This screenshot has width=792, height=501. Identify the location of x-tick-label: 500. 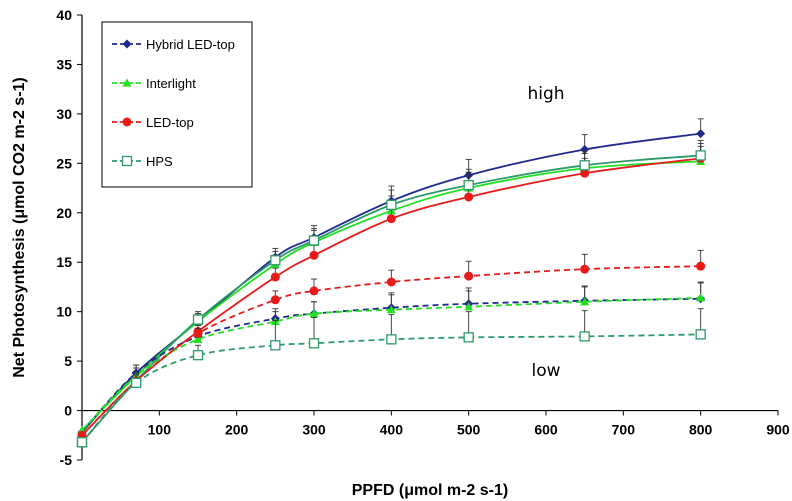
(469, 430).